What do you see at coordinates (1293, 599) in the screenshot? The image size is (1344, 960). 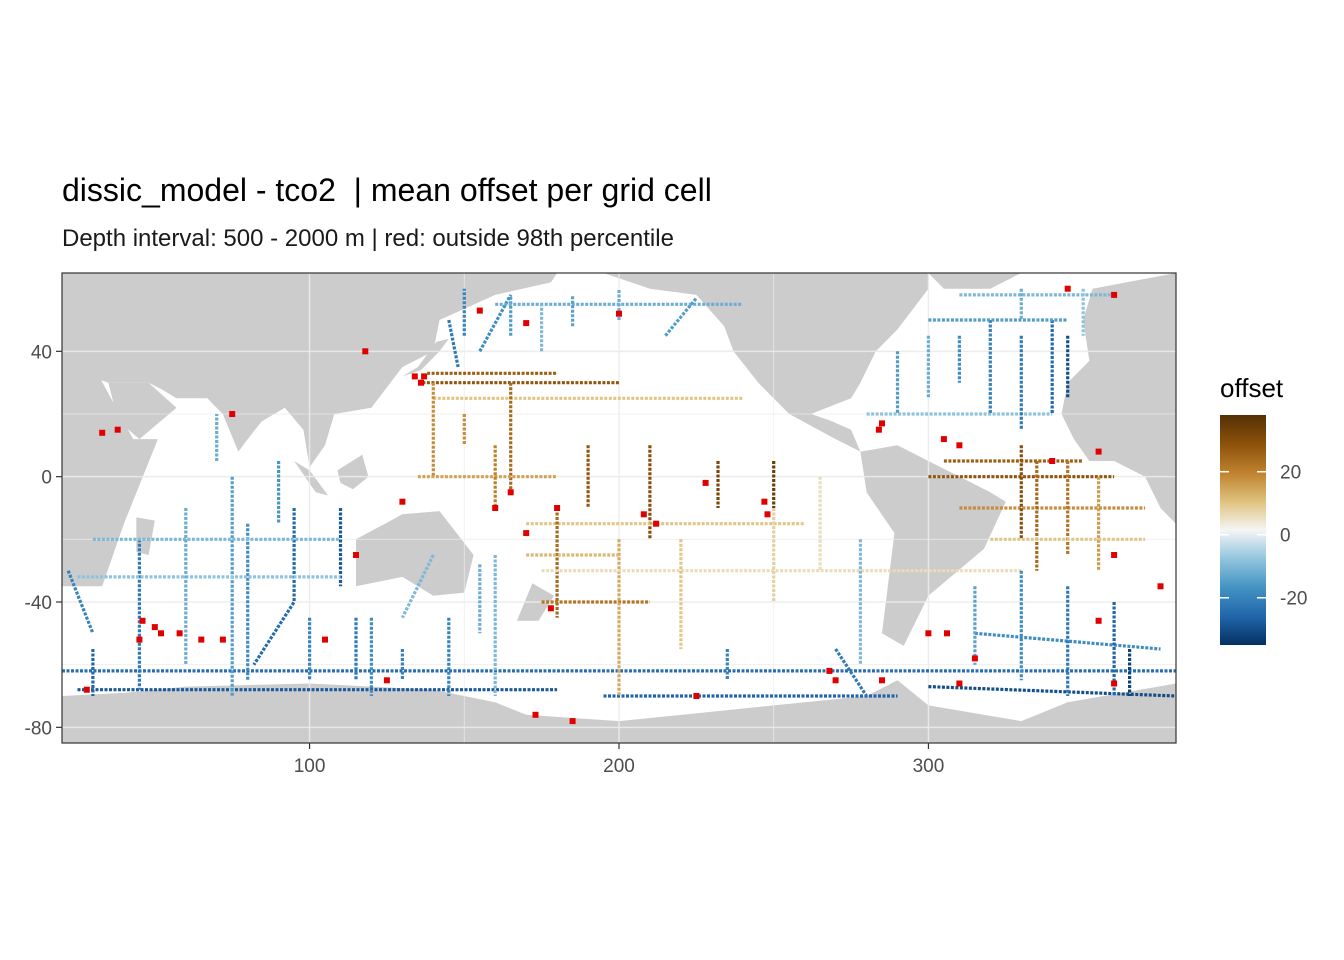 I see `legend-tick-label: -20` at bounding box center [1293, 599].